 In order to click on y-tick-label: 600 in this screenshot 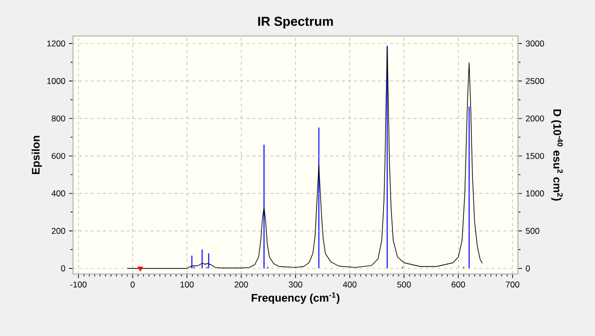, I will do `click(59, 155)`.